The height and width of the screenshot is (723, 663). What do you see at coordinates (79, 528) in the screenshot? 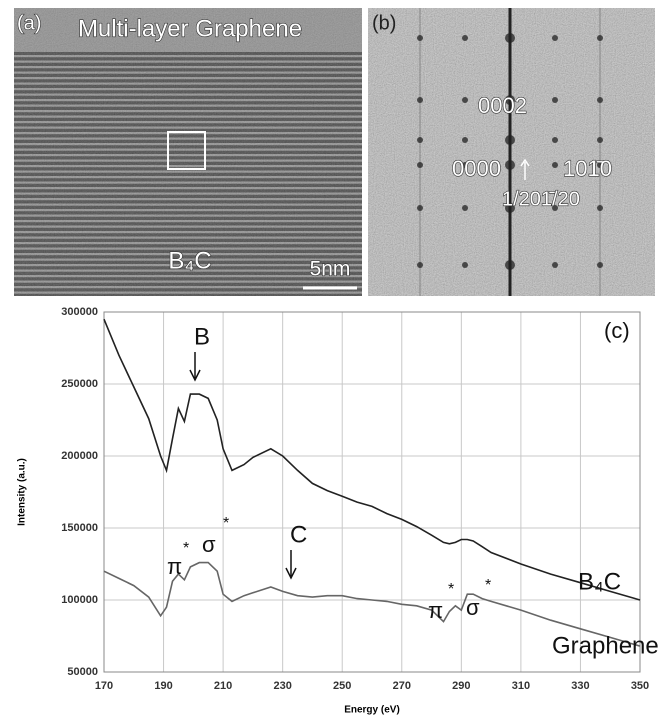
I see `y-tick-label: 150000` at bounding box center [79, 528].